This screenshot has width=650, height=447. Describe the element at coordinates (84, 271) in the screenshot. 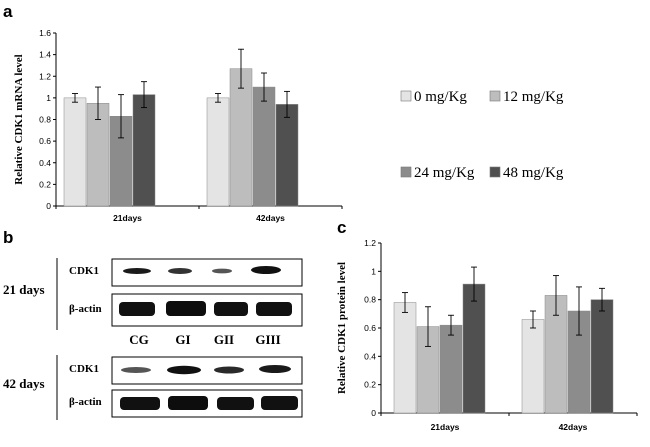

I see `blot-row-label-cdk1-21days: CDK1` at that location.